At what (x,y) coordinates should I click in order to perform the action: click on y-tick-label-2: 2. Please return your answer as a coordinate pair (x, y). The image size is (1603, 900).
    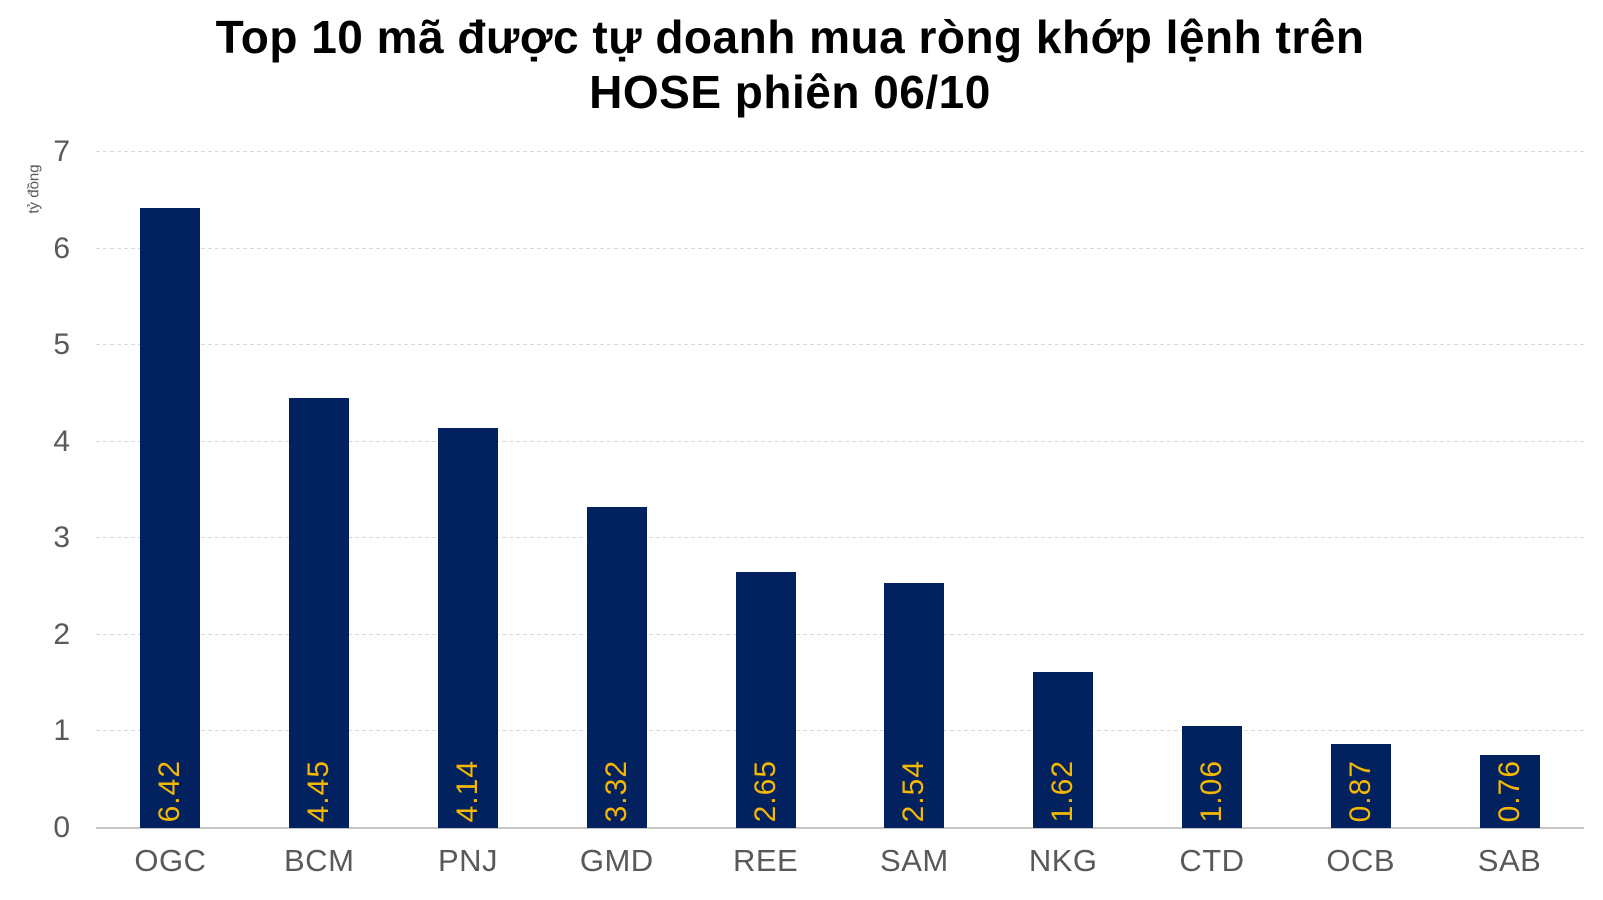
    Looking at the image, I should click on (61, 634).